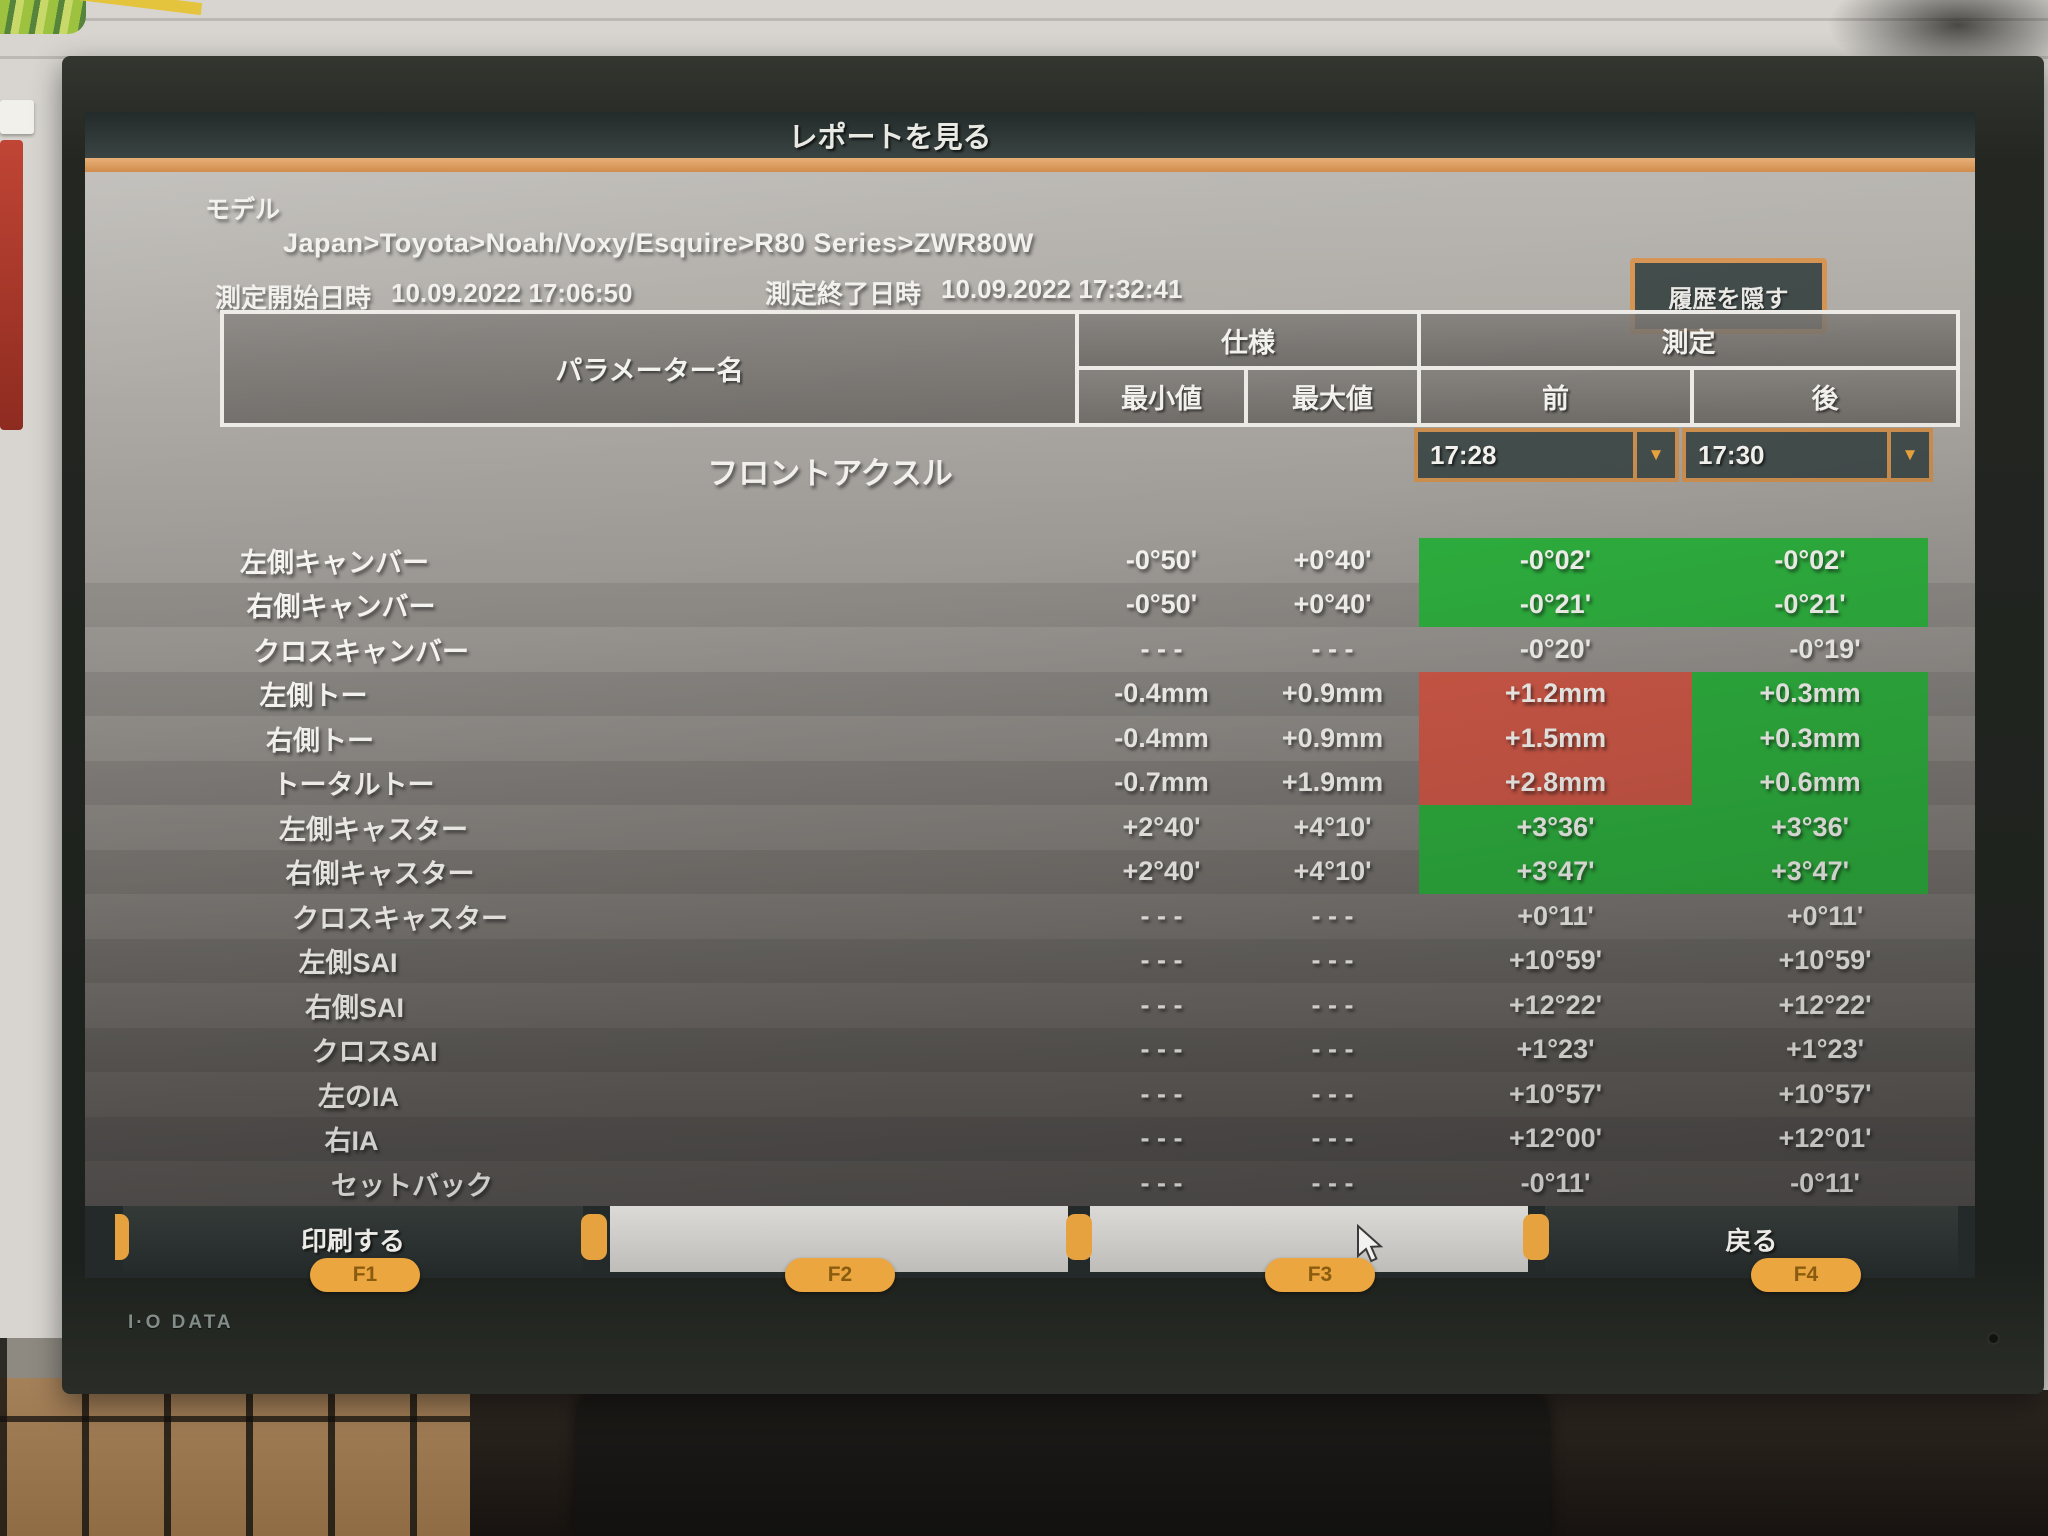 The image size is (2048, 1536). I want to click on table-row: 左側SAI - - - - - - +10°59' +10°59', so click(1030, 960).